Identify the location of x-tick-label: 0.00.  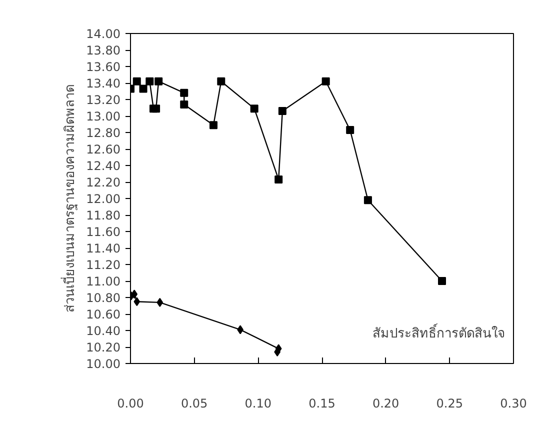
(130, 403).